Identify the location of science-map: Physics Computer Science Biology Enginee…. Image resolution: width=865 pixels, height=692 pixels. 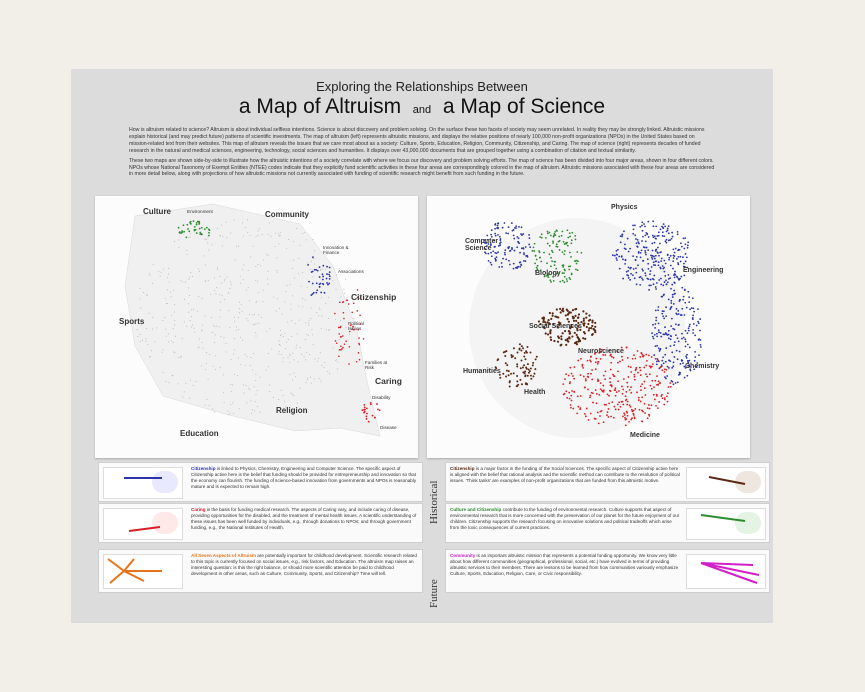
(588, 327).